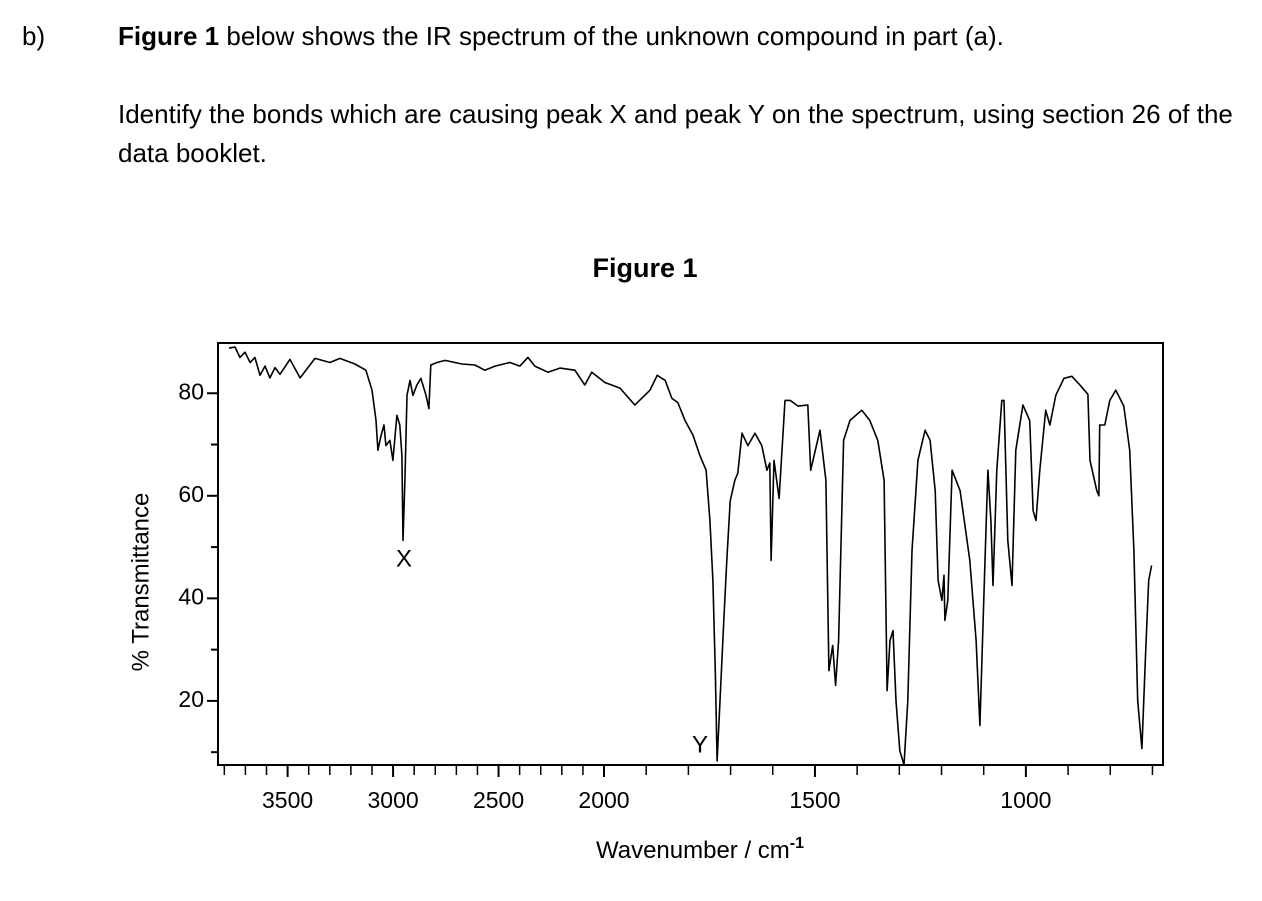  I want to click on y-tick-label: 20, so click(191, 699).